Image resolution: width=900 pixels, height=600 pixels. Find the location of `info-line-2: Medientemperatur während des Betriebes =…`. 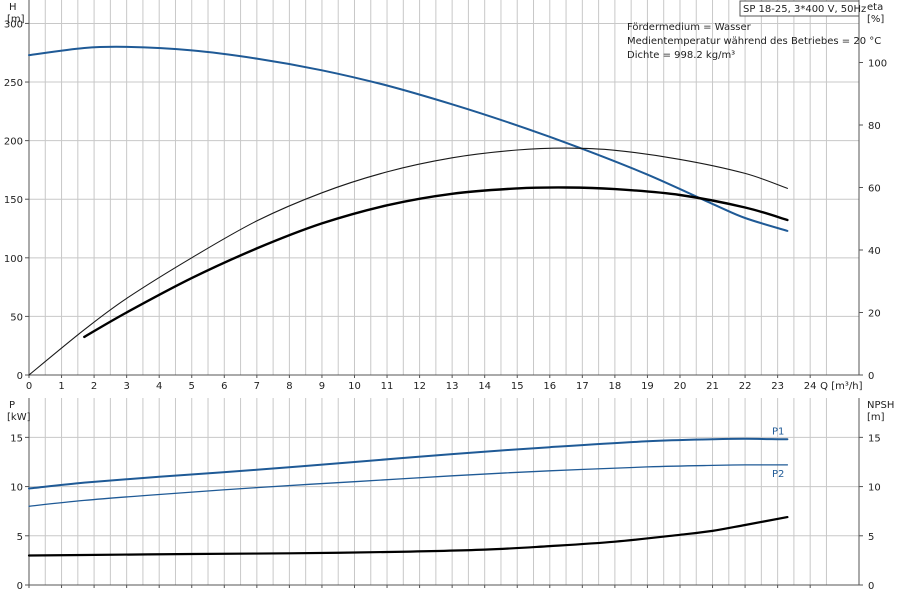

info-line-2: Medientemperatur während des Betriebes =… is located at coordinates (754, 41).